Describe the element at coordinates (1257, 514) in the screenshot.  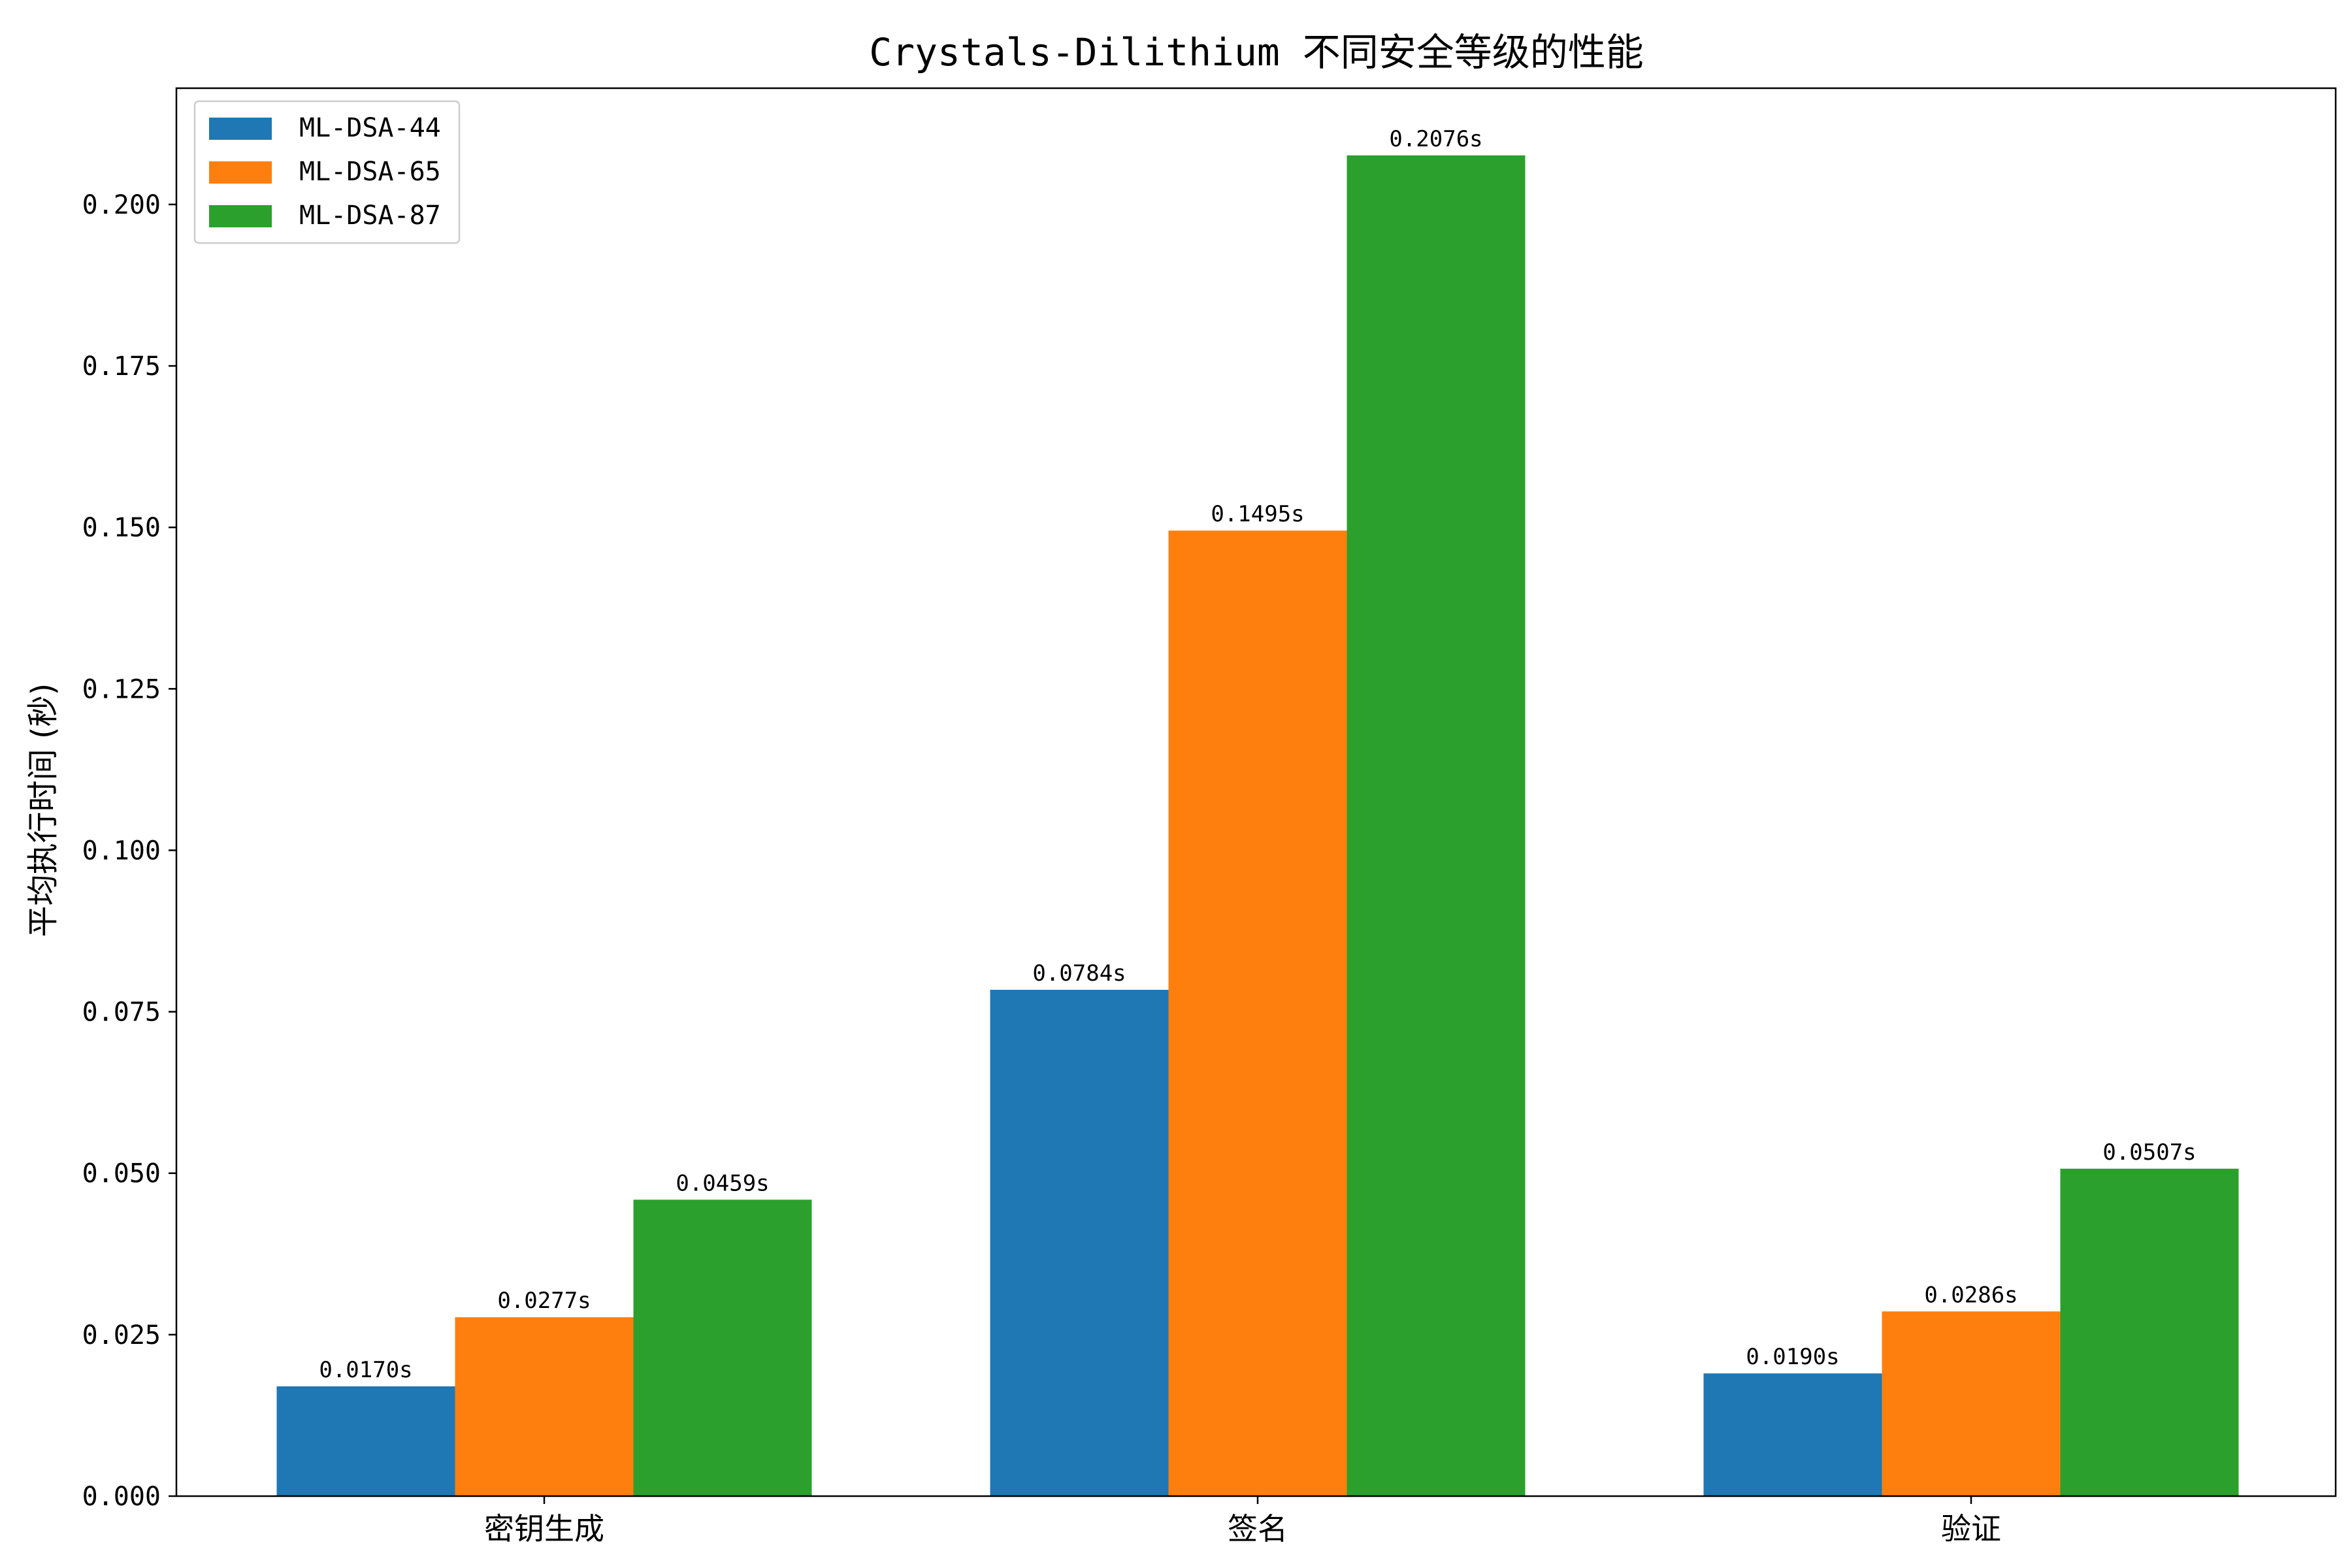
I see `data-label: 0.1495s` at that location.